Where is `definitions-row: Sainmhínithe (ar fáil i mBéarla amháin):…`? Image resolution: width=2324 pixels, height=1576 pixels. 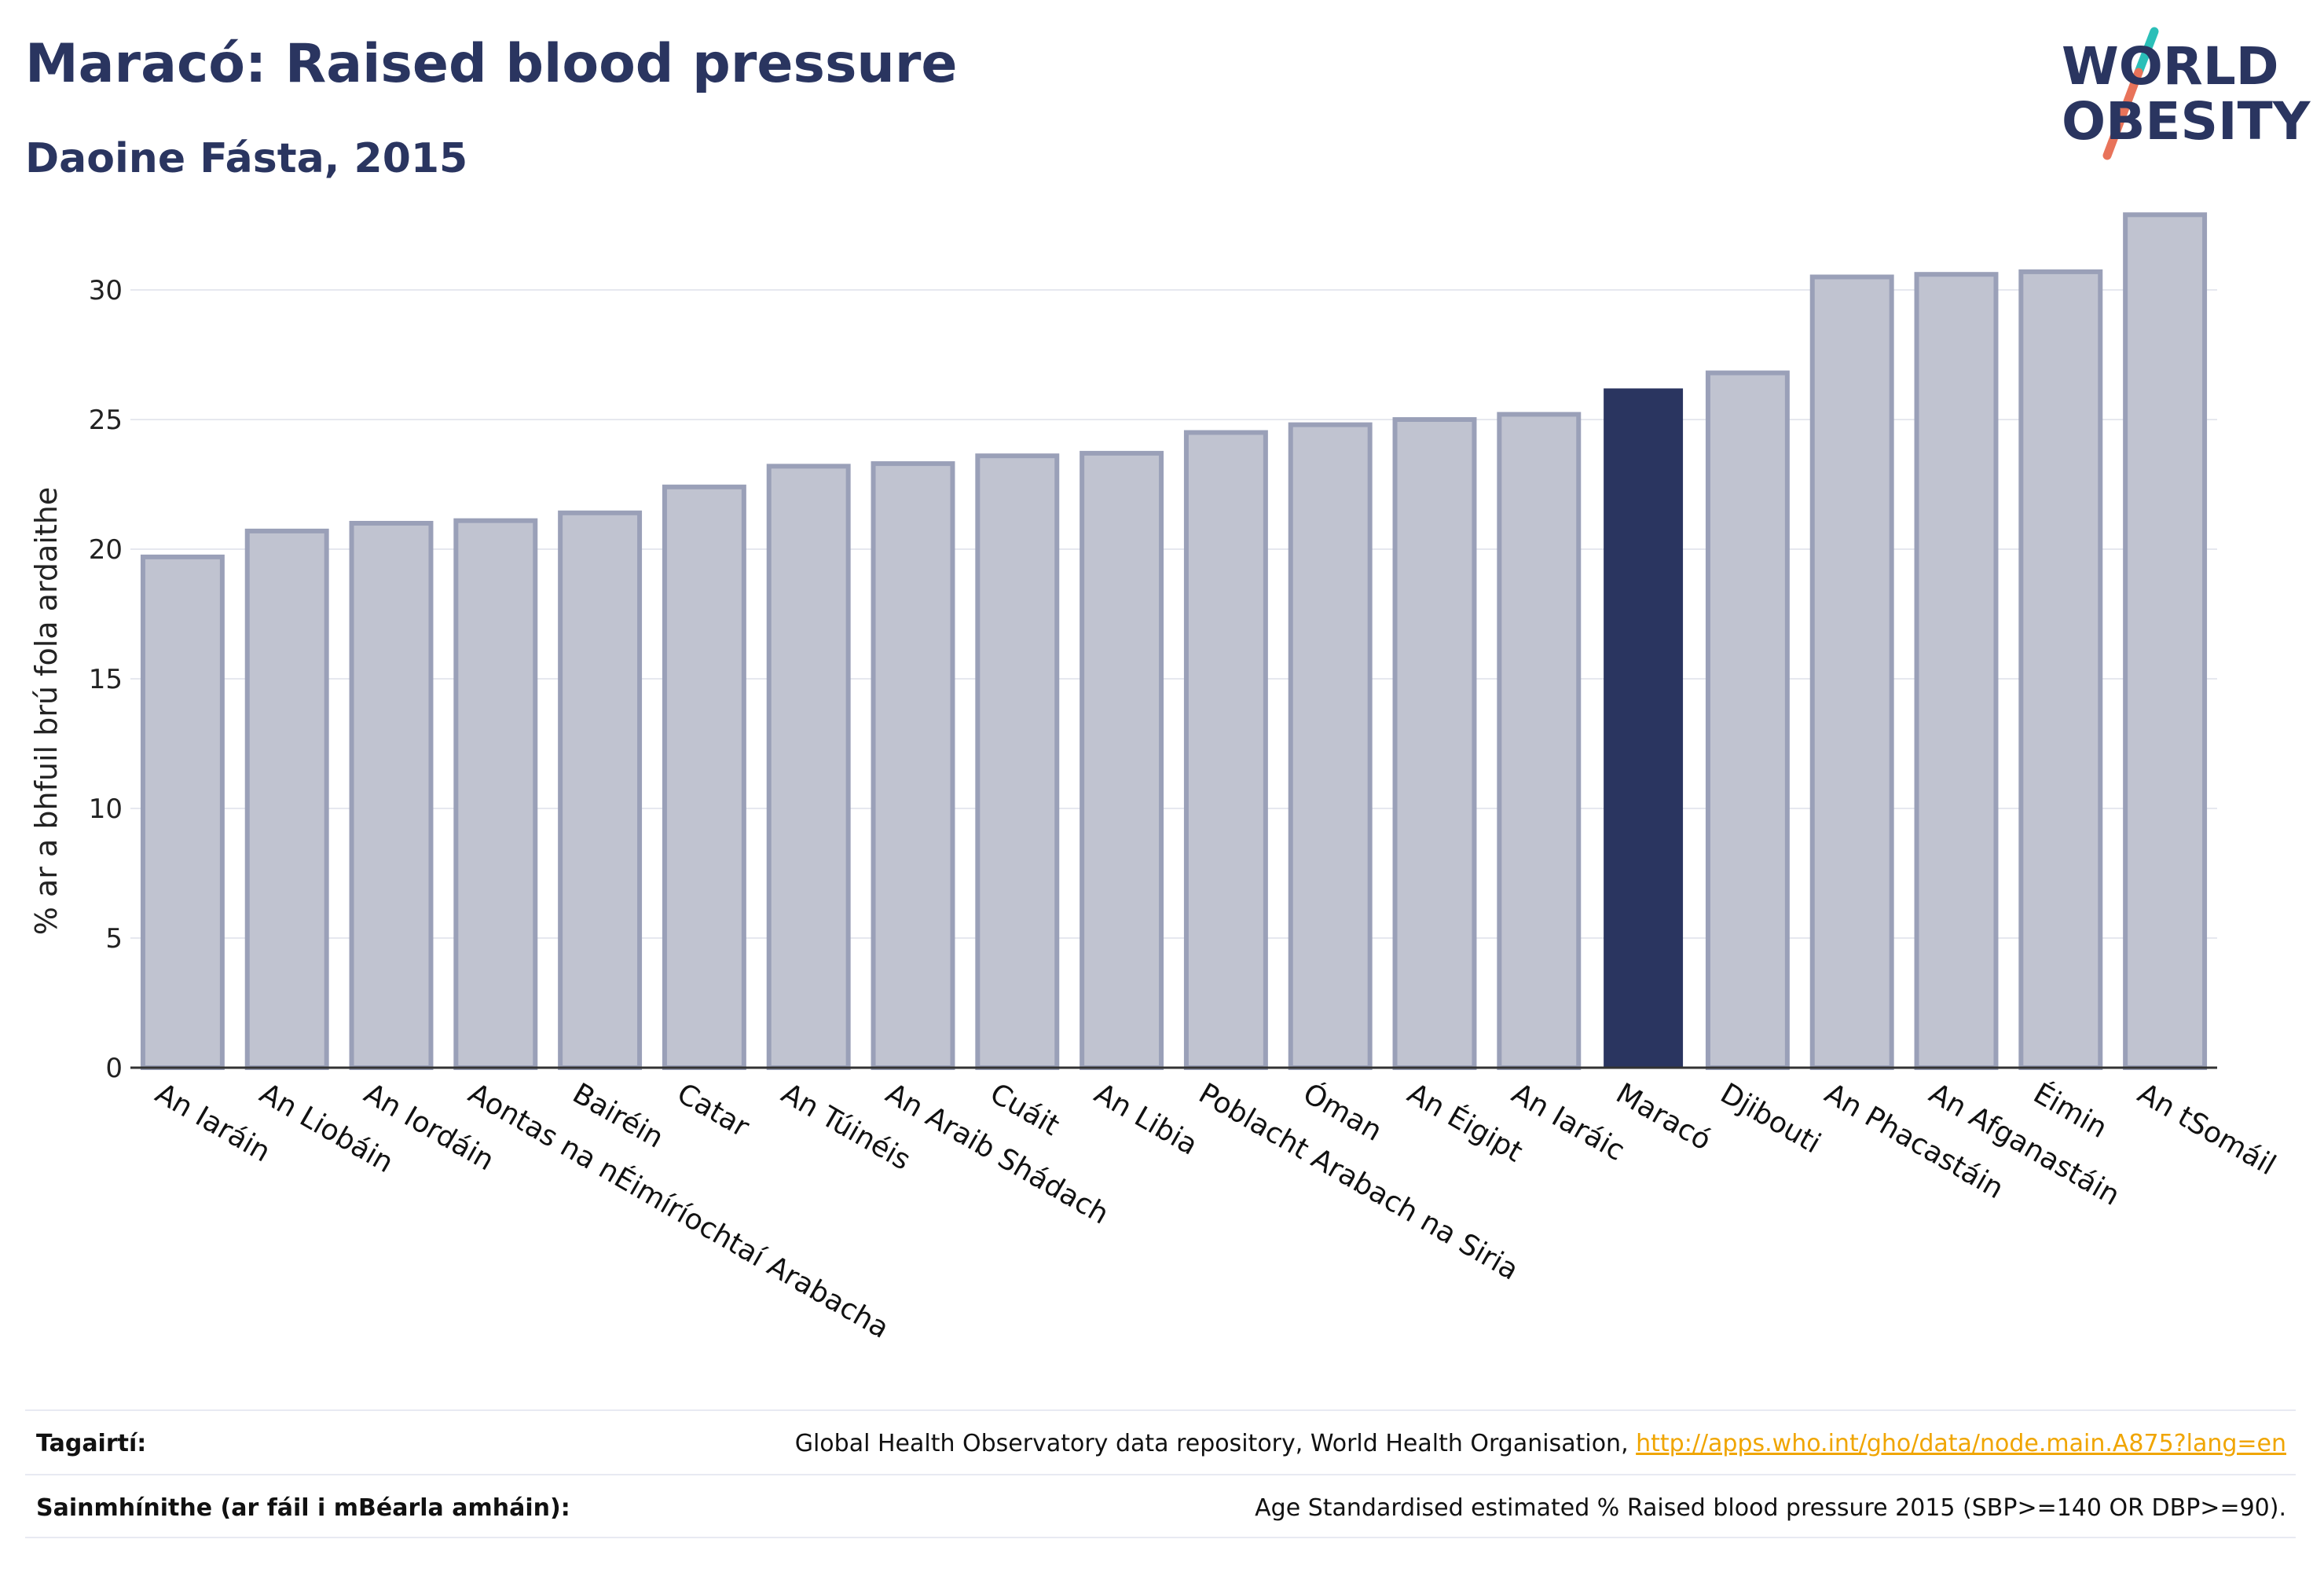
definitions-row: Sainmhínithe (ar fáil i mBéarla amháin):… is located at coordinates (1160, 1506).